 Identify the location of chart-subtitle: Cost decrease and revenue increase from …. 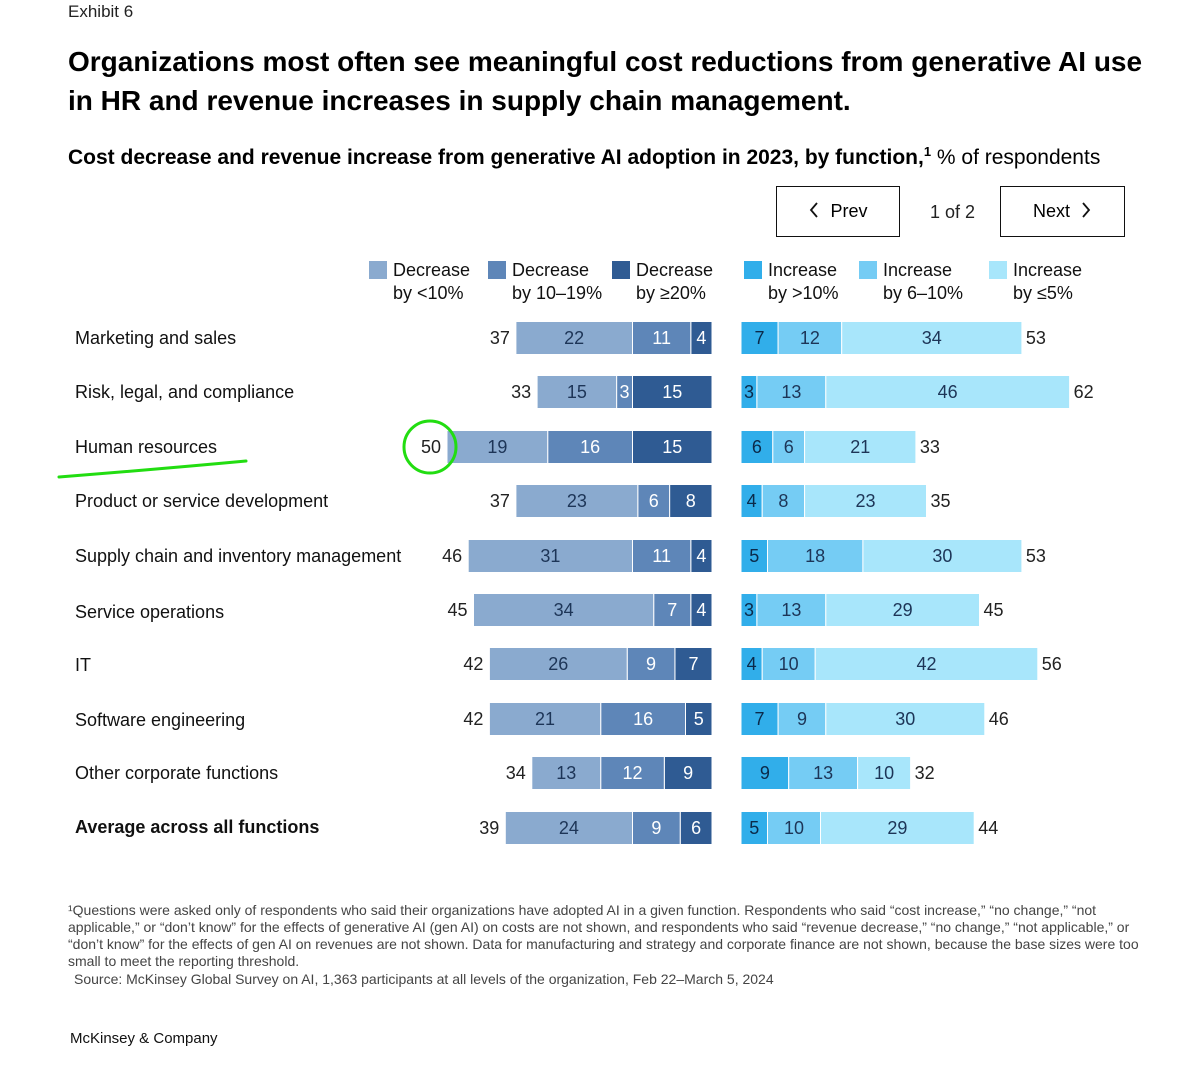
(584, 157).